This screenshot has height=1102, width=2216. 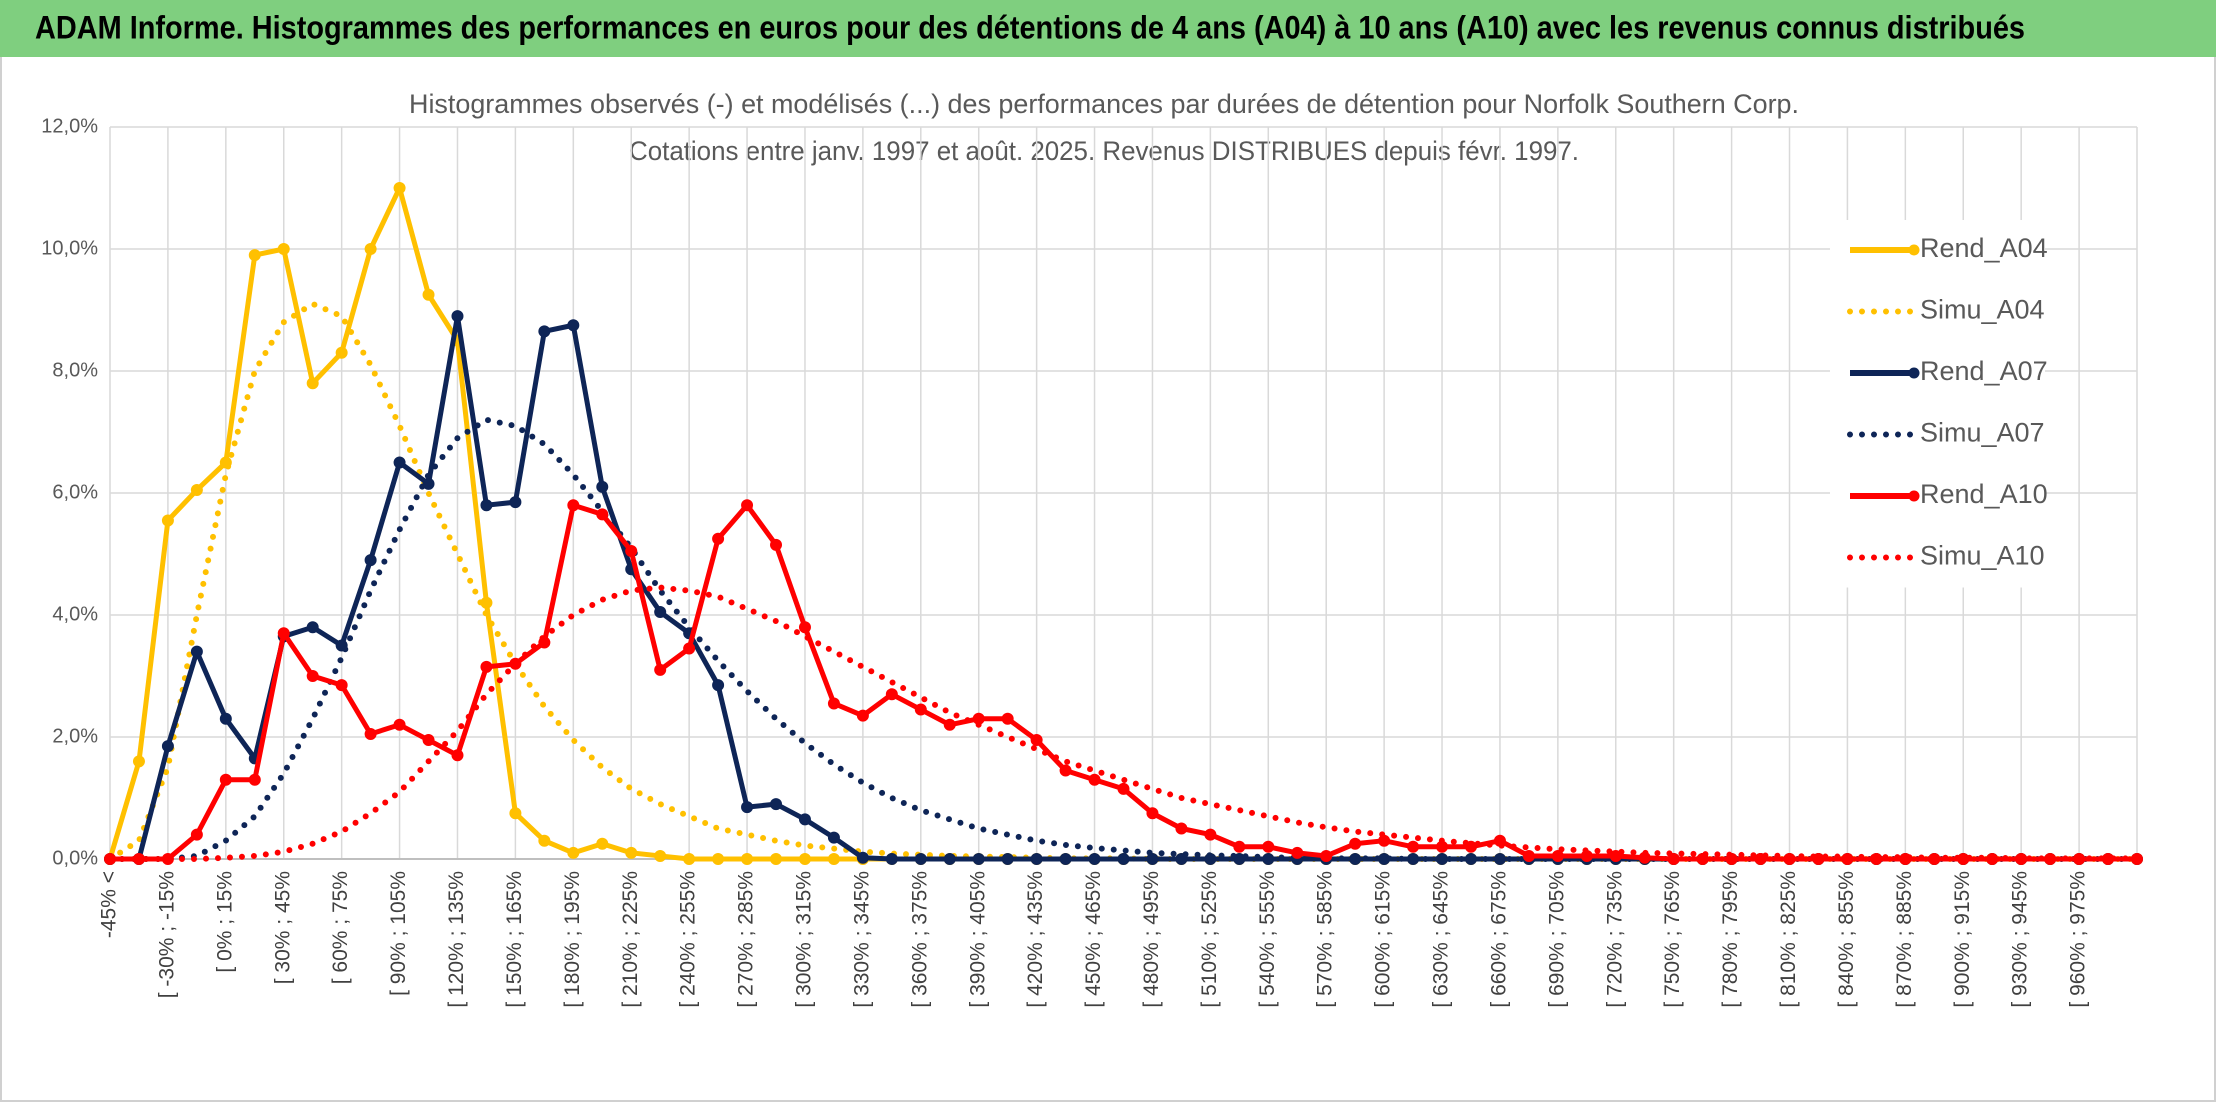 I want to click on x-tick-label: [ 540% ; 555%, so click(x=1267, y=939).